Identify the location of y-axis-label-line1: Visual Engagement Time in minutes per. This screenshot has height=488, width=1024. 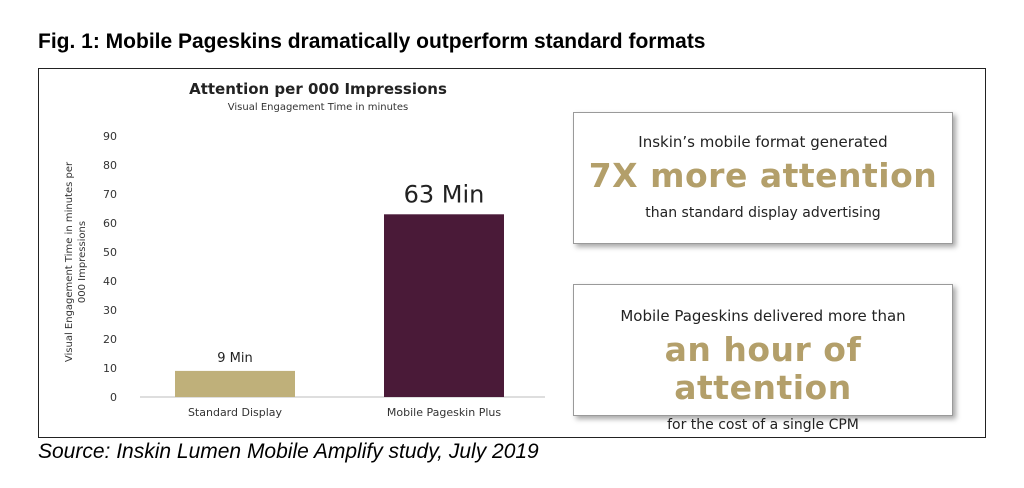
(69, 261).